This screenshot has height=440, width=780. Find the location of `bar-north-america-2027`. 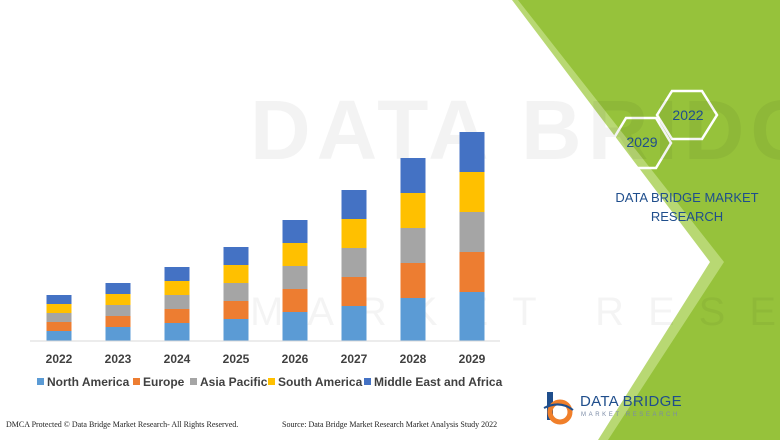

bar-north-america-2027 is located at coordinates (354, 323).